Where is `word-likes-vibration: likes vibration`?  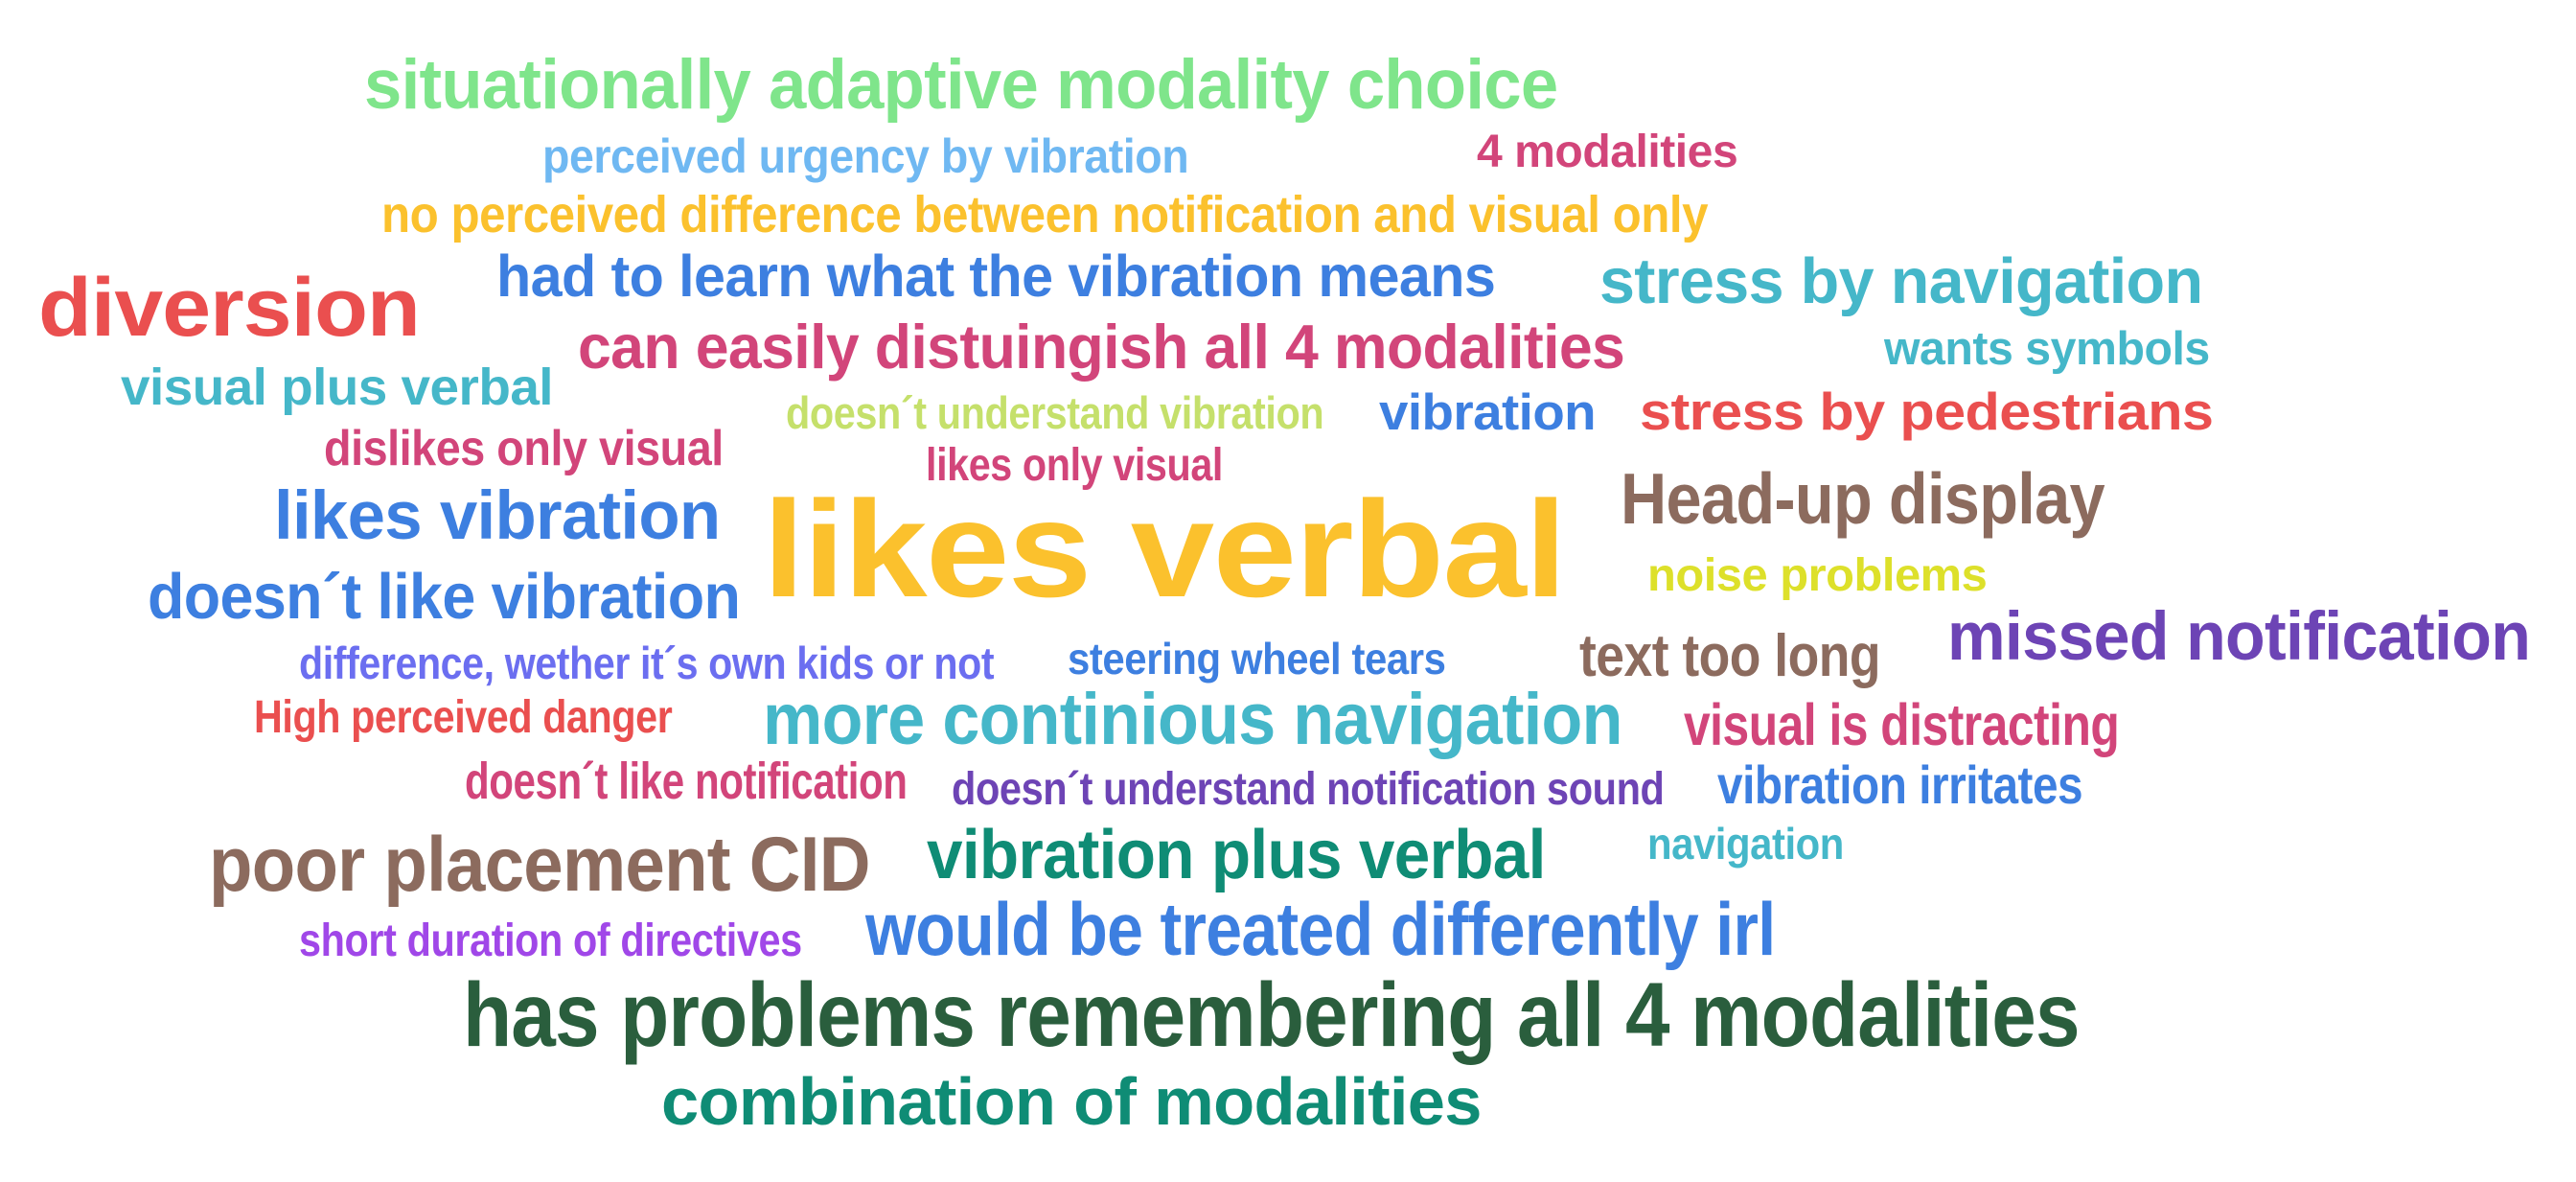 word-likes-vibration: likes vibration is located at coordinates (497, 516).